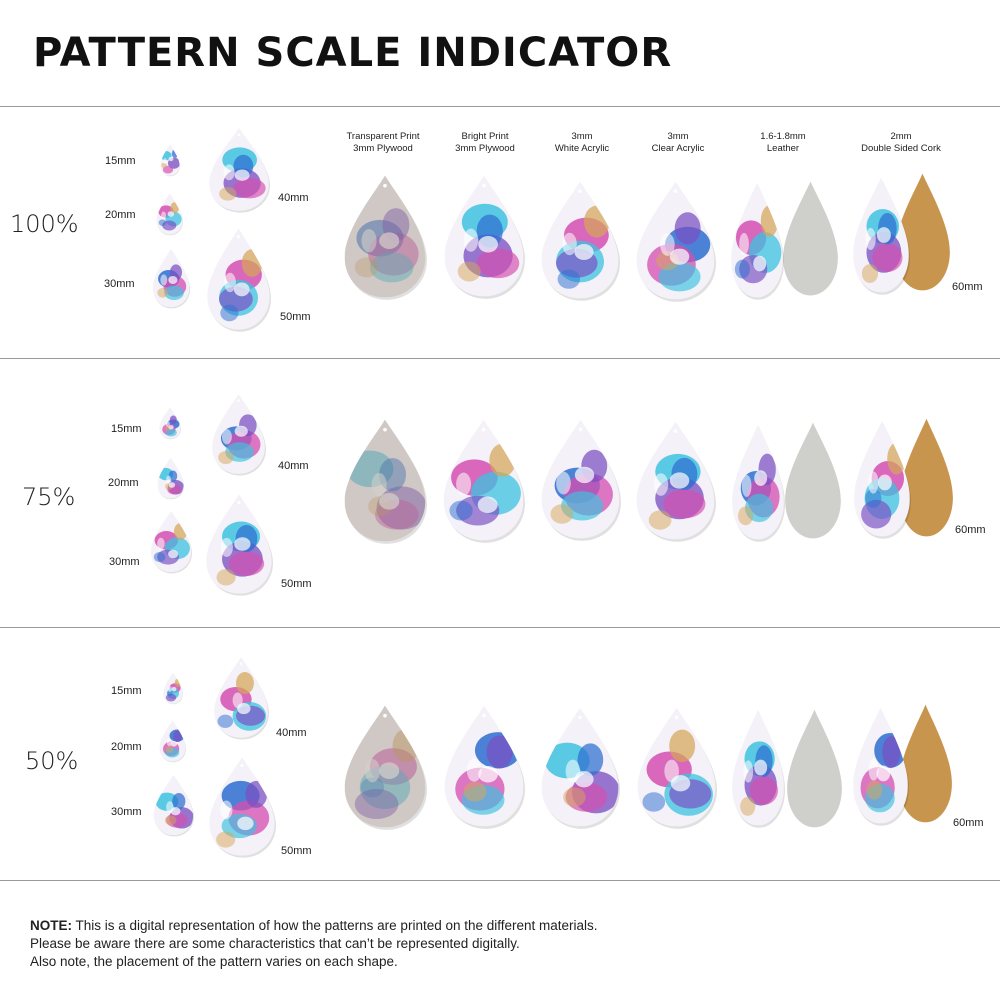 This screenshot has width=1000, height=1000. I want to click on material-header-leather: 1.6-1.8mm Leather, so click(783, 143).